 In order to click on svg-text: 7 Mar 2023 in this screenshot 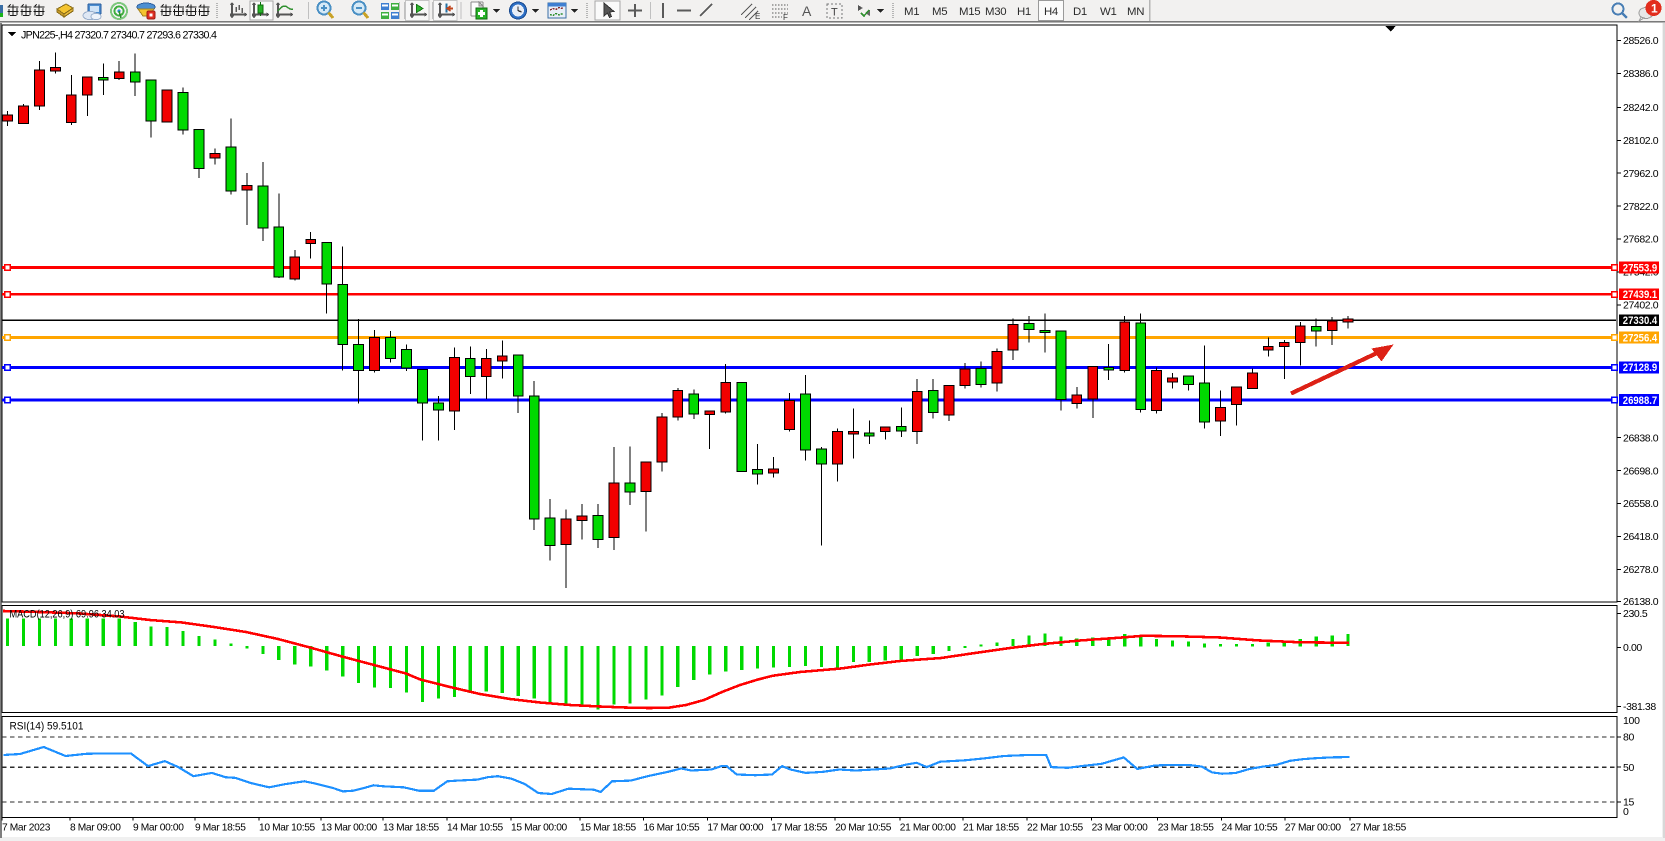, I will do `click(26, 828)`.